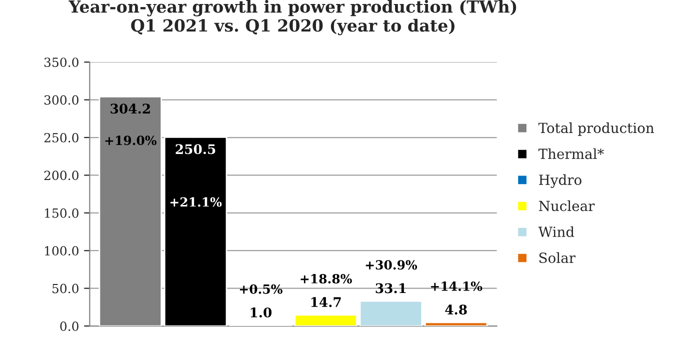 The height and width of the screenshot is (345, 690). What do you see at coordinates (456, 309) in the screenshot?
I see `data-label: 4.8` at bounding box center [456, 309].